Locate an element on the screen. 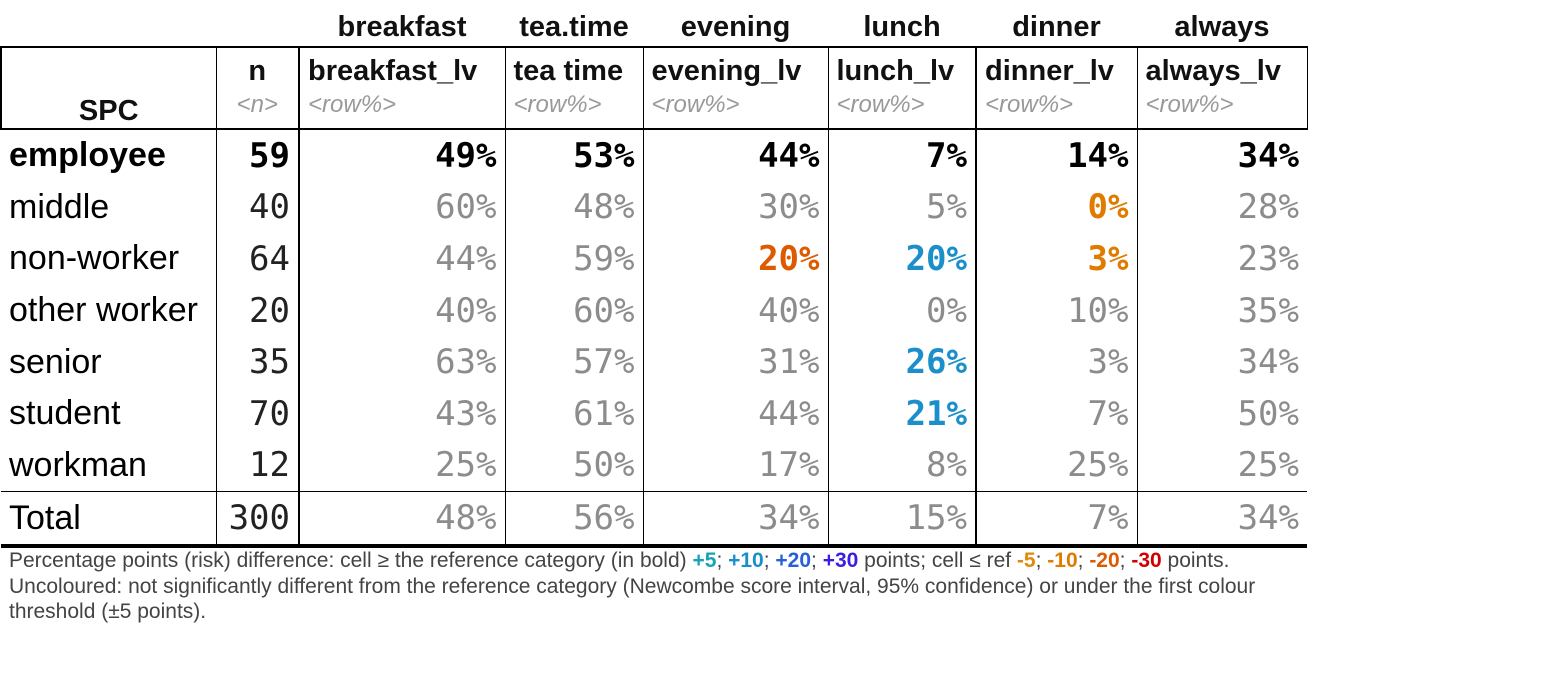  table-cell: 30% is located at coordinates (735, 207).